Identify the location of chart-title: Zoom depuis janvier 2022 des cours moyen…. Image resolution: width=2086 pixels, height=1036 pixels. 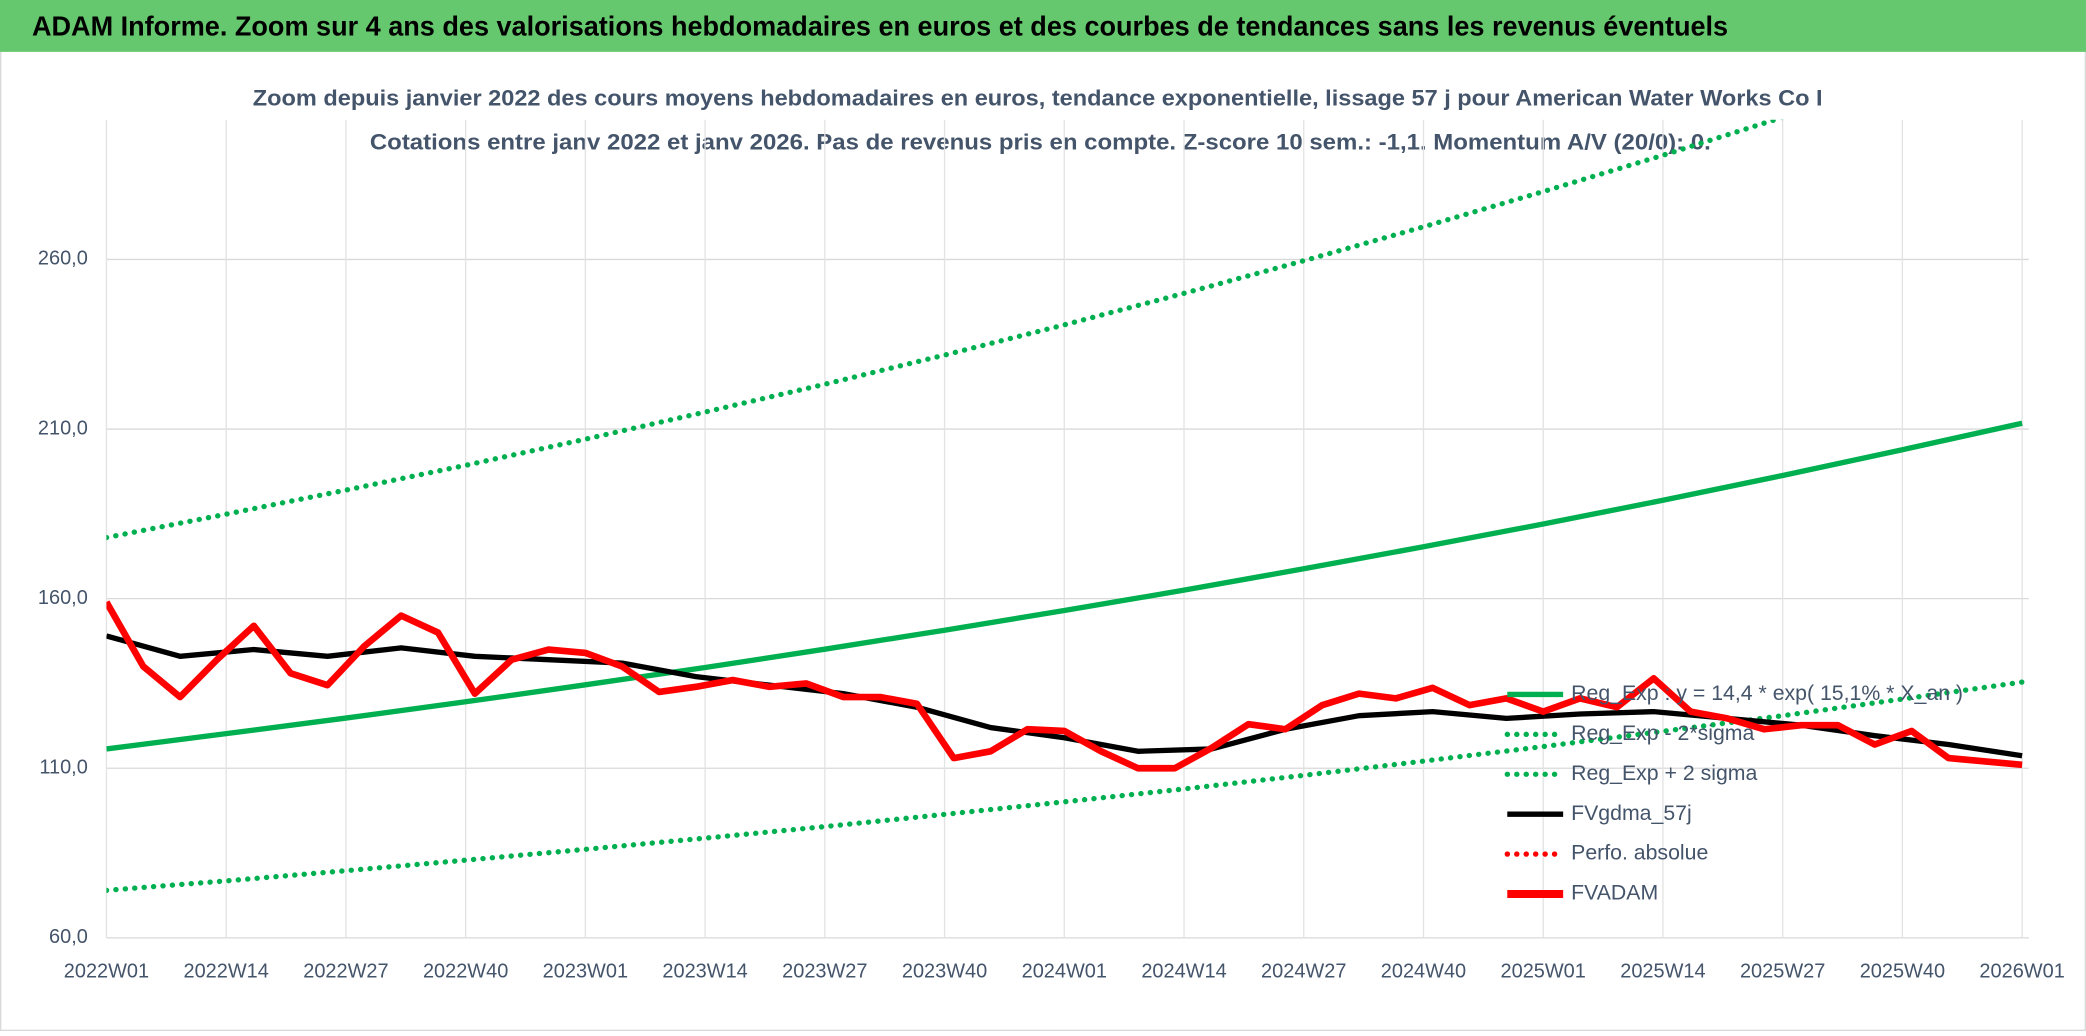
(1038, 98).